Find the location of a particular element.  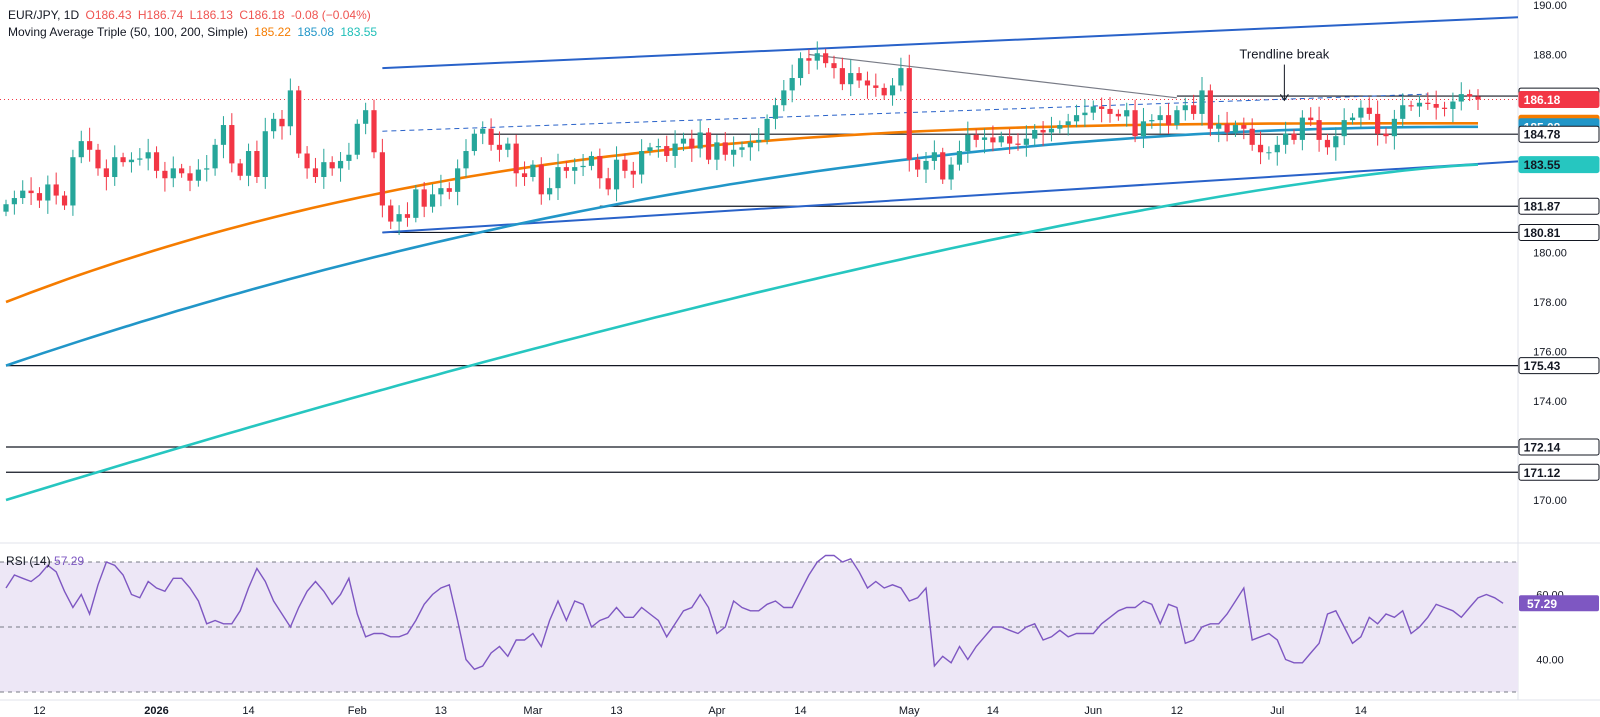

time-tick-label: 12 is located at coordinates (39, 711).